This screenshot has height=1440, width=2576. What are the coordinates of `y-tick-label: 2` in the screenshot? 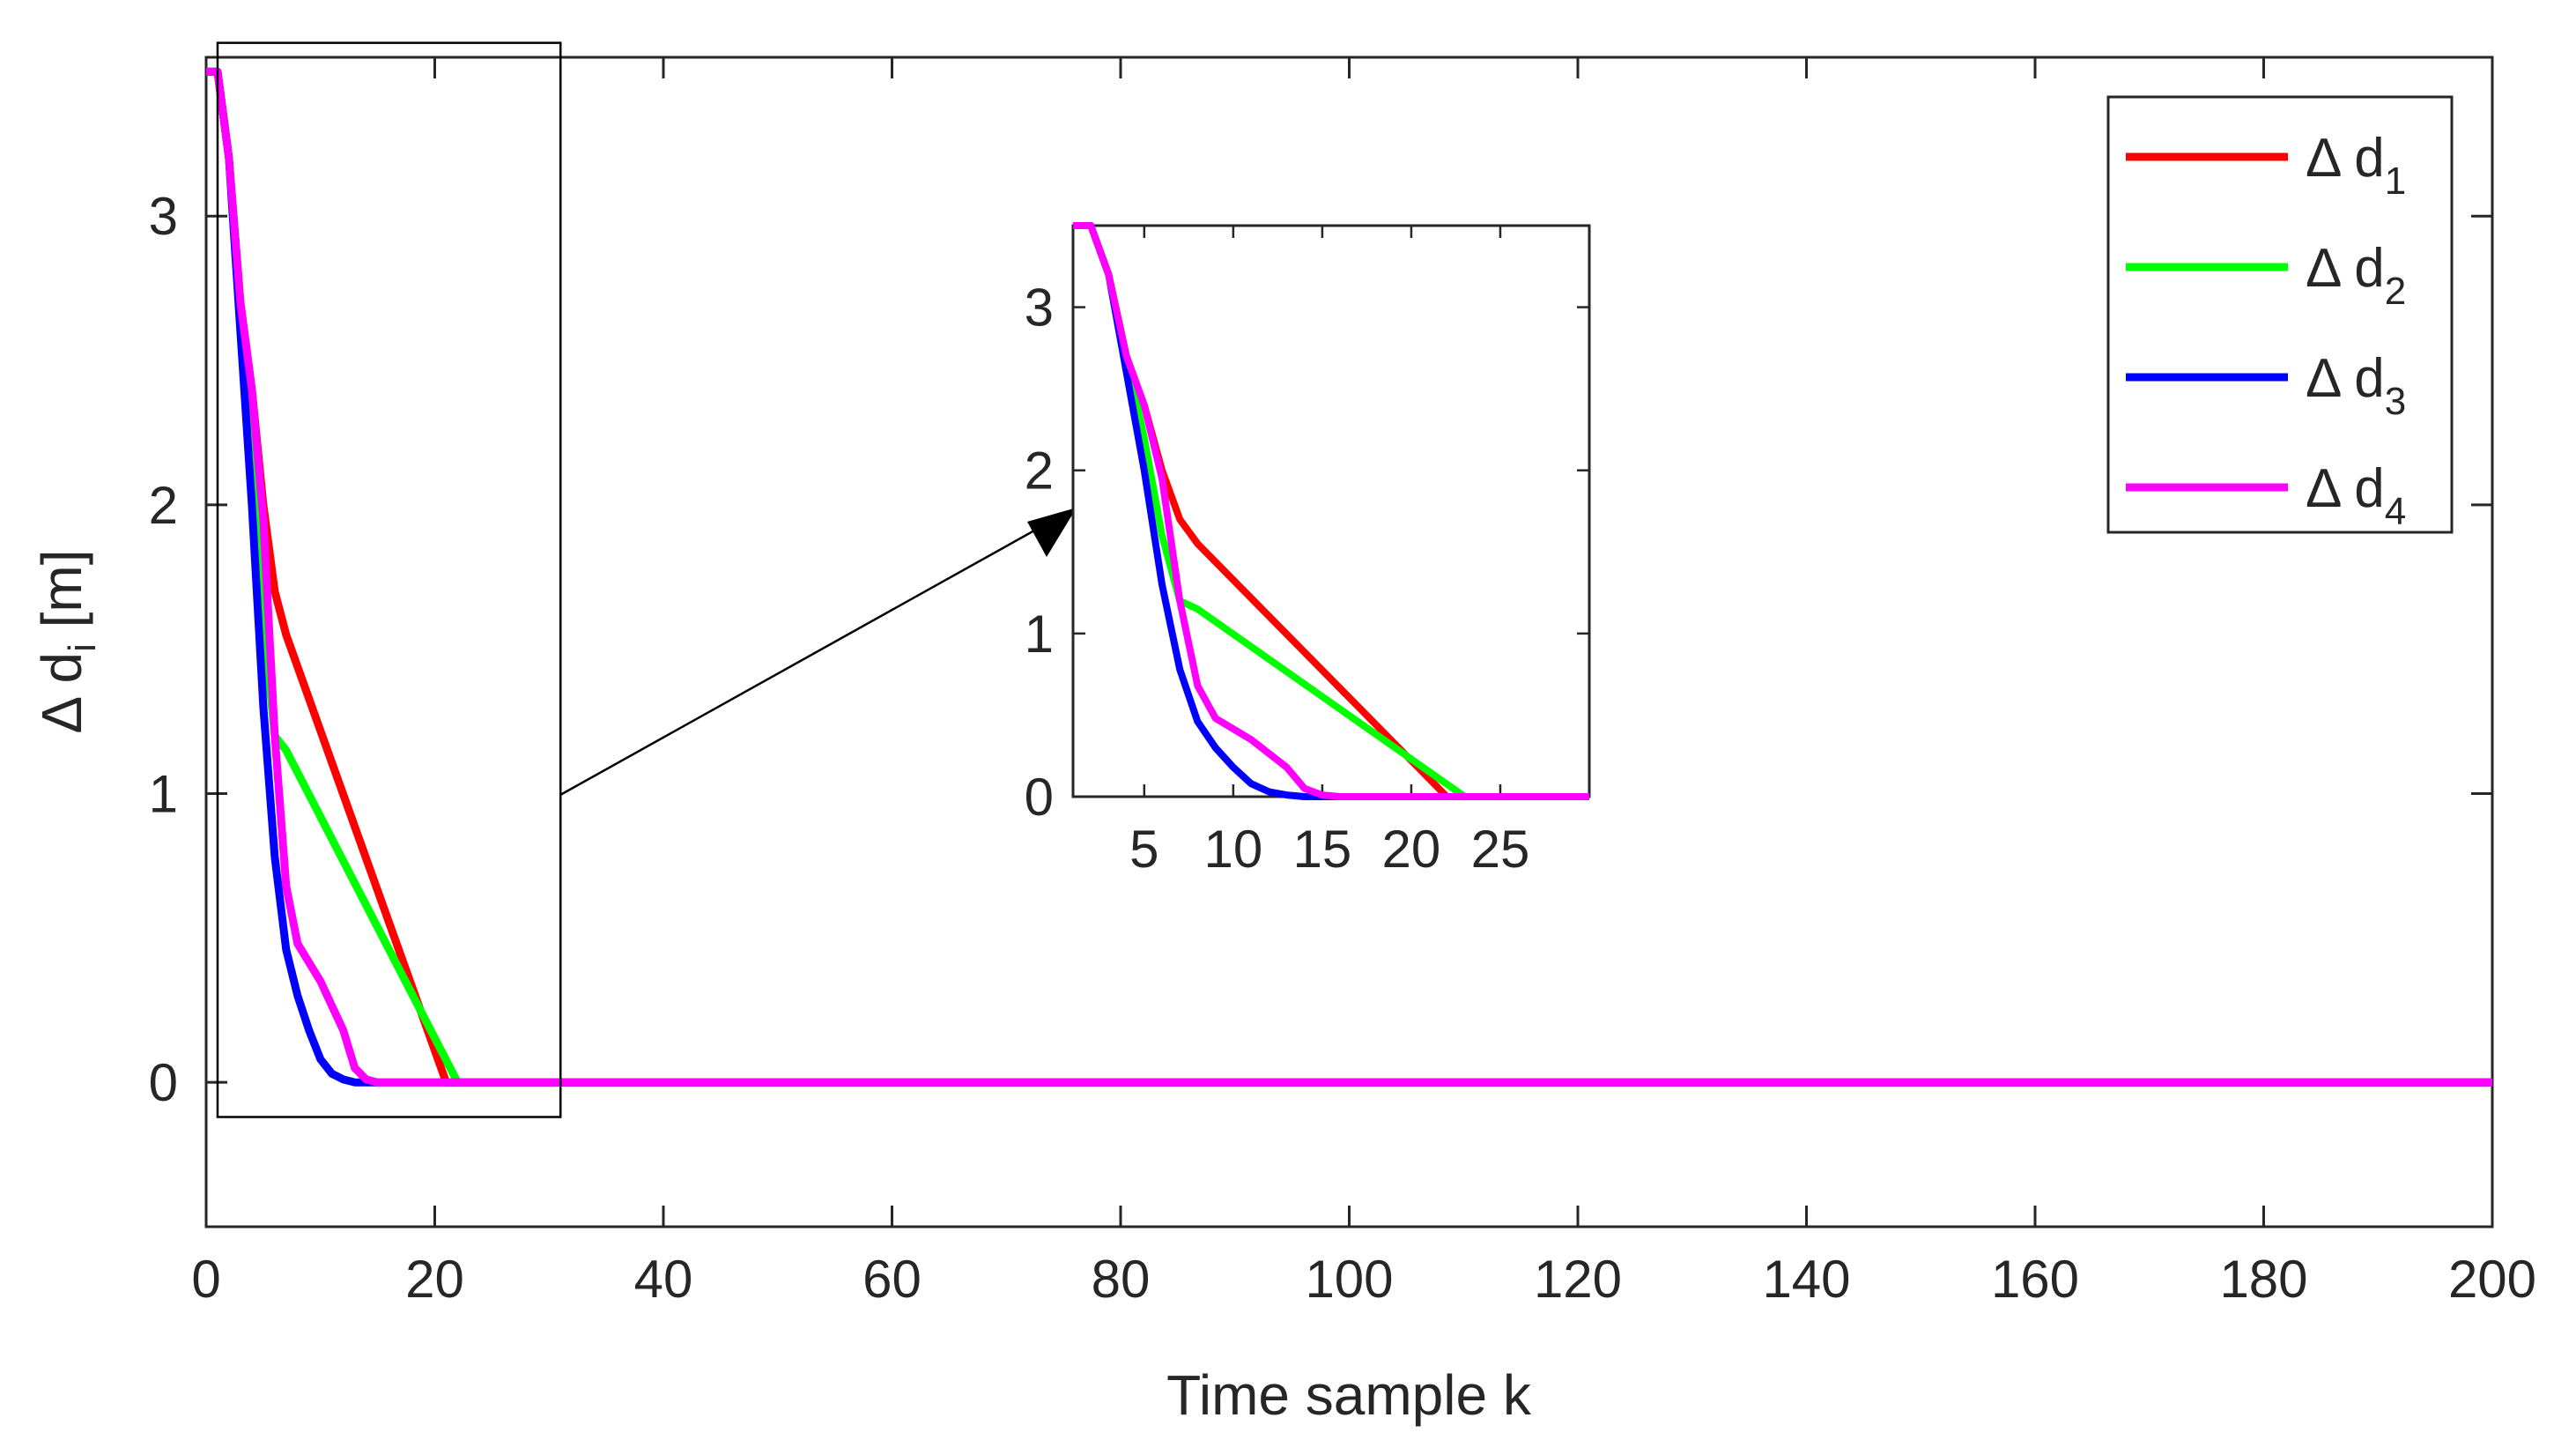 It's located at (164, 505).